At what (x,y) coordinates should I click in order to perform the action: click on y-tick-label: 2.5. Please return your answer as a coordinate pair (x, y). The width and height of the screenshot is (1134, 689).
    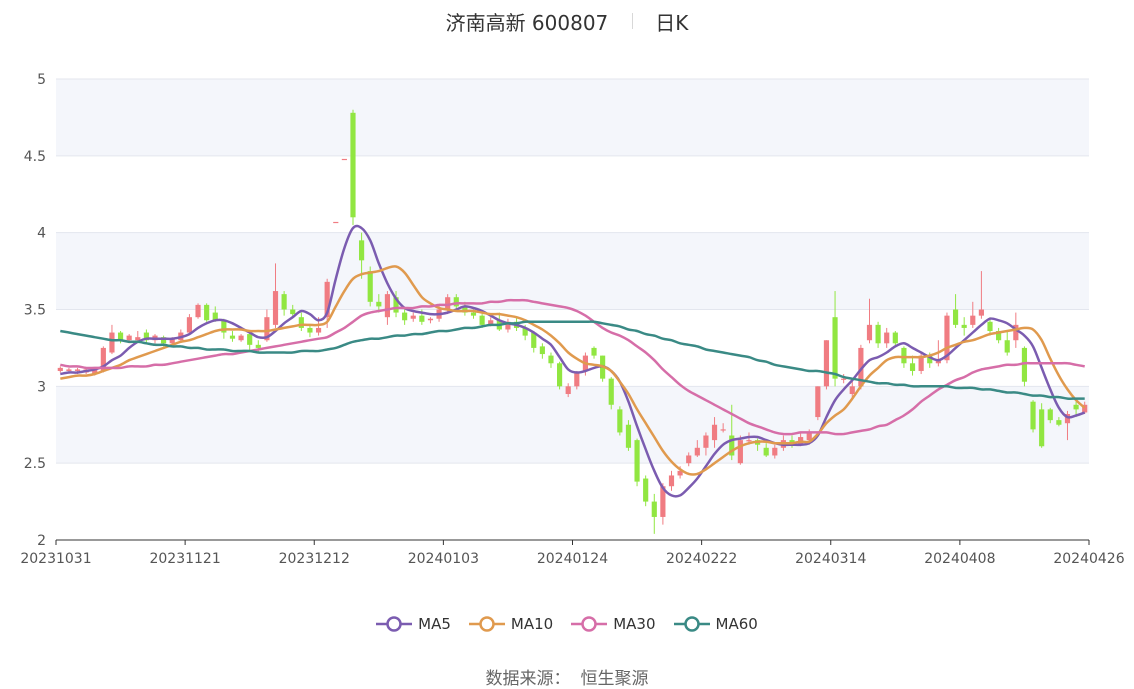
    Looking at the image, I should click on (35, 464).